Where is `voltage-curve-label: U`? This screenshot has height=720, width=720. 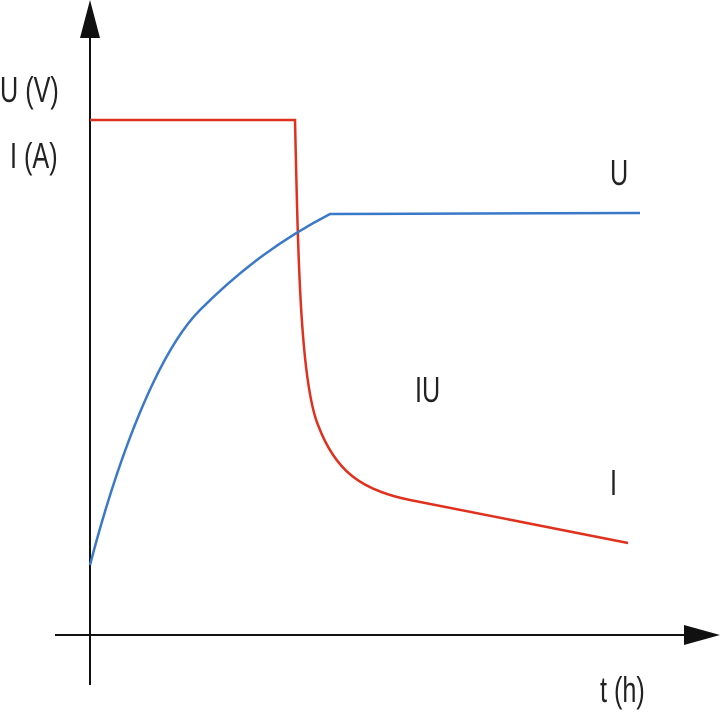
voltage-curve-label: U is located at coordinates (619, 172).